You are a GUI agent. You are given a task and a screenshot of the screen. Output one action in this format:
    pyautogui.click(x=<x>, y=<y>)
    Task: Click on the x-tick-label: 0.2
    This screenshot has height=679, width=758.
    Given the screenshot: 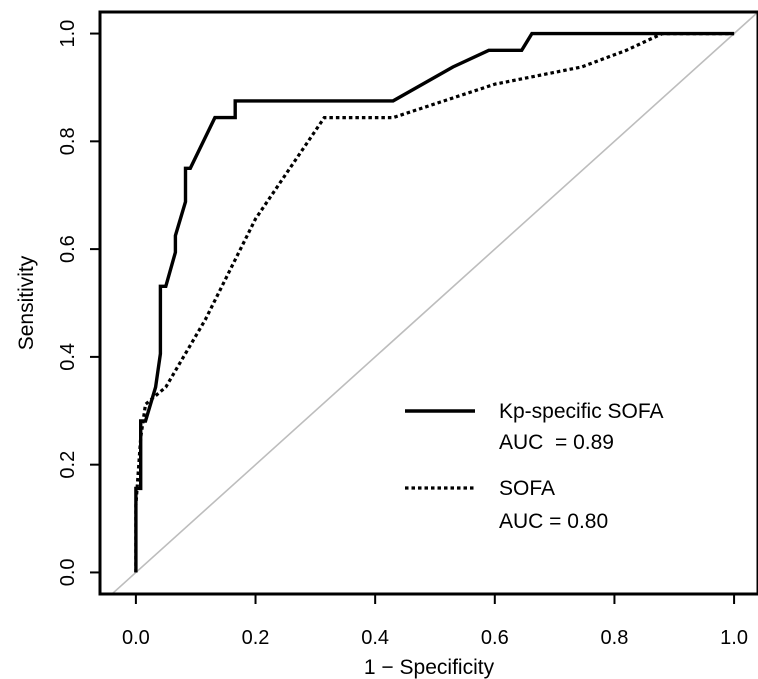 What is the action you would take?
    pyautogui.click(x=256, y=638)
    